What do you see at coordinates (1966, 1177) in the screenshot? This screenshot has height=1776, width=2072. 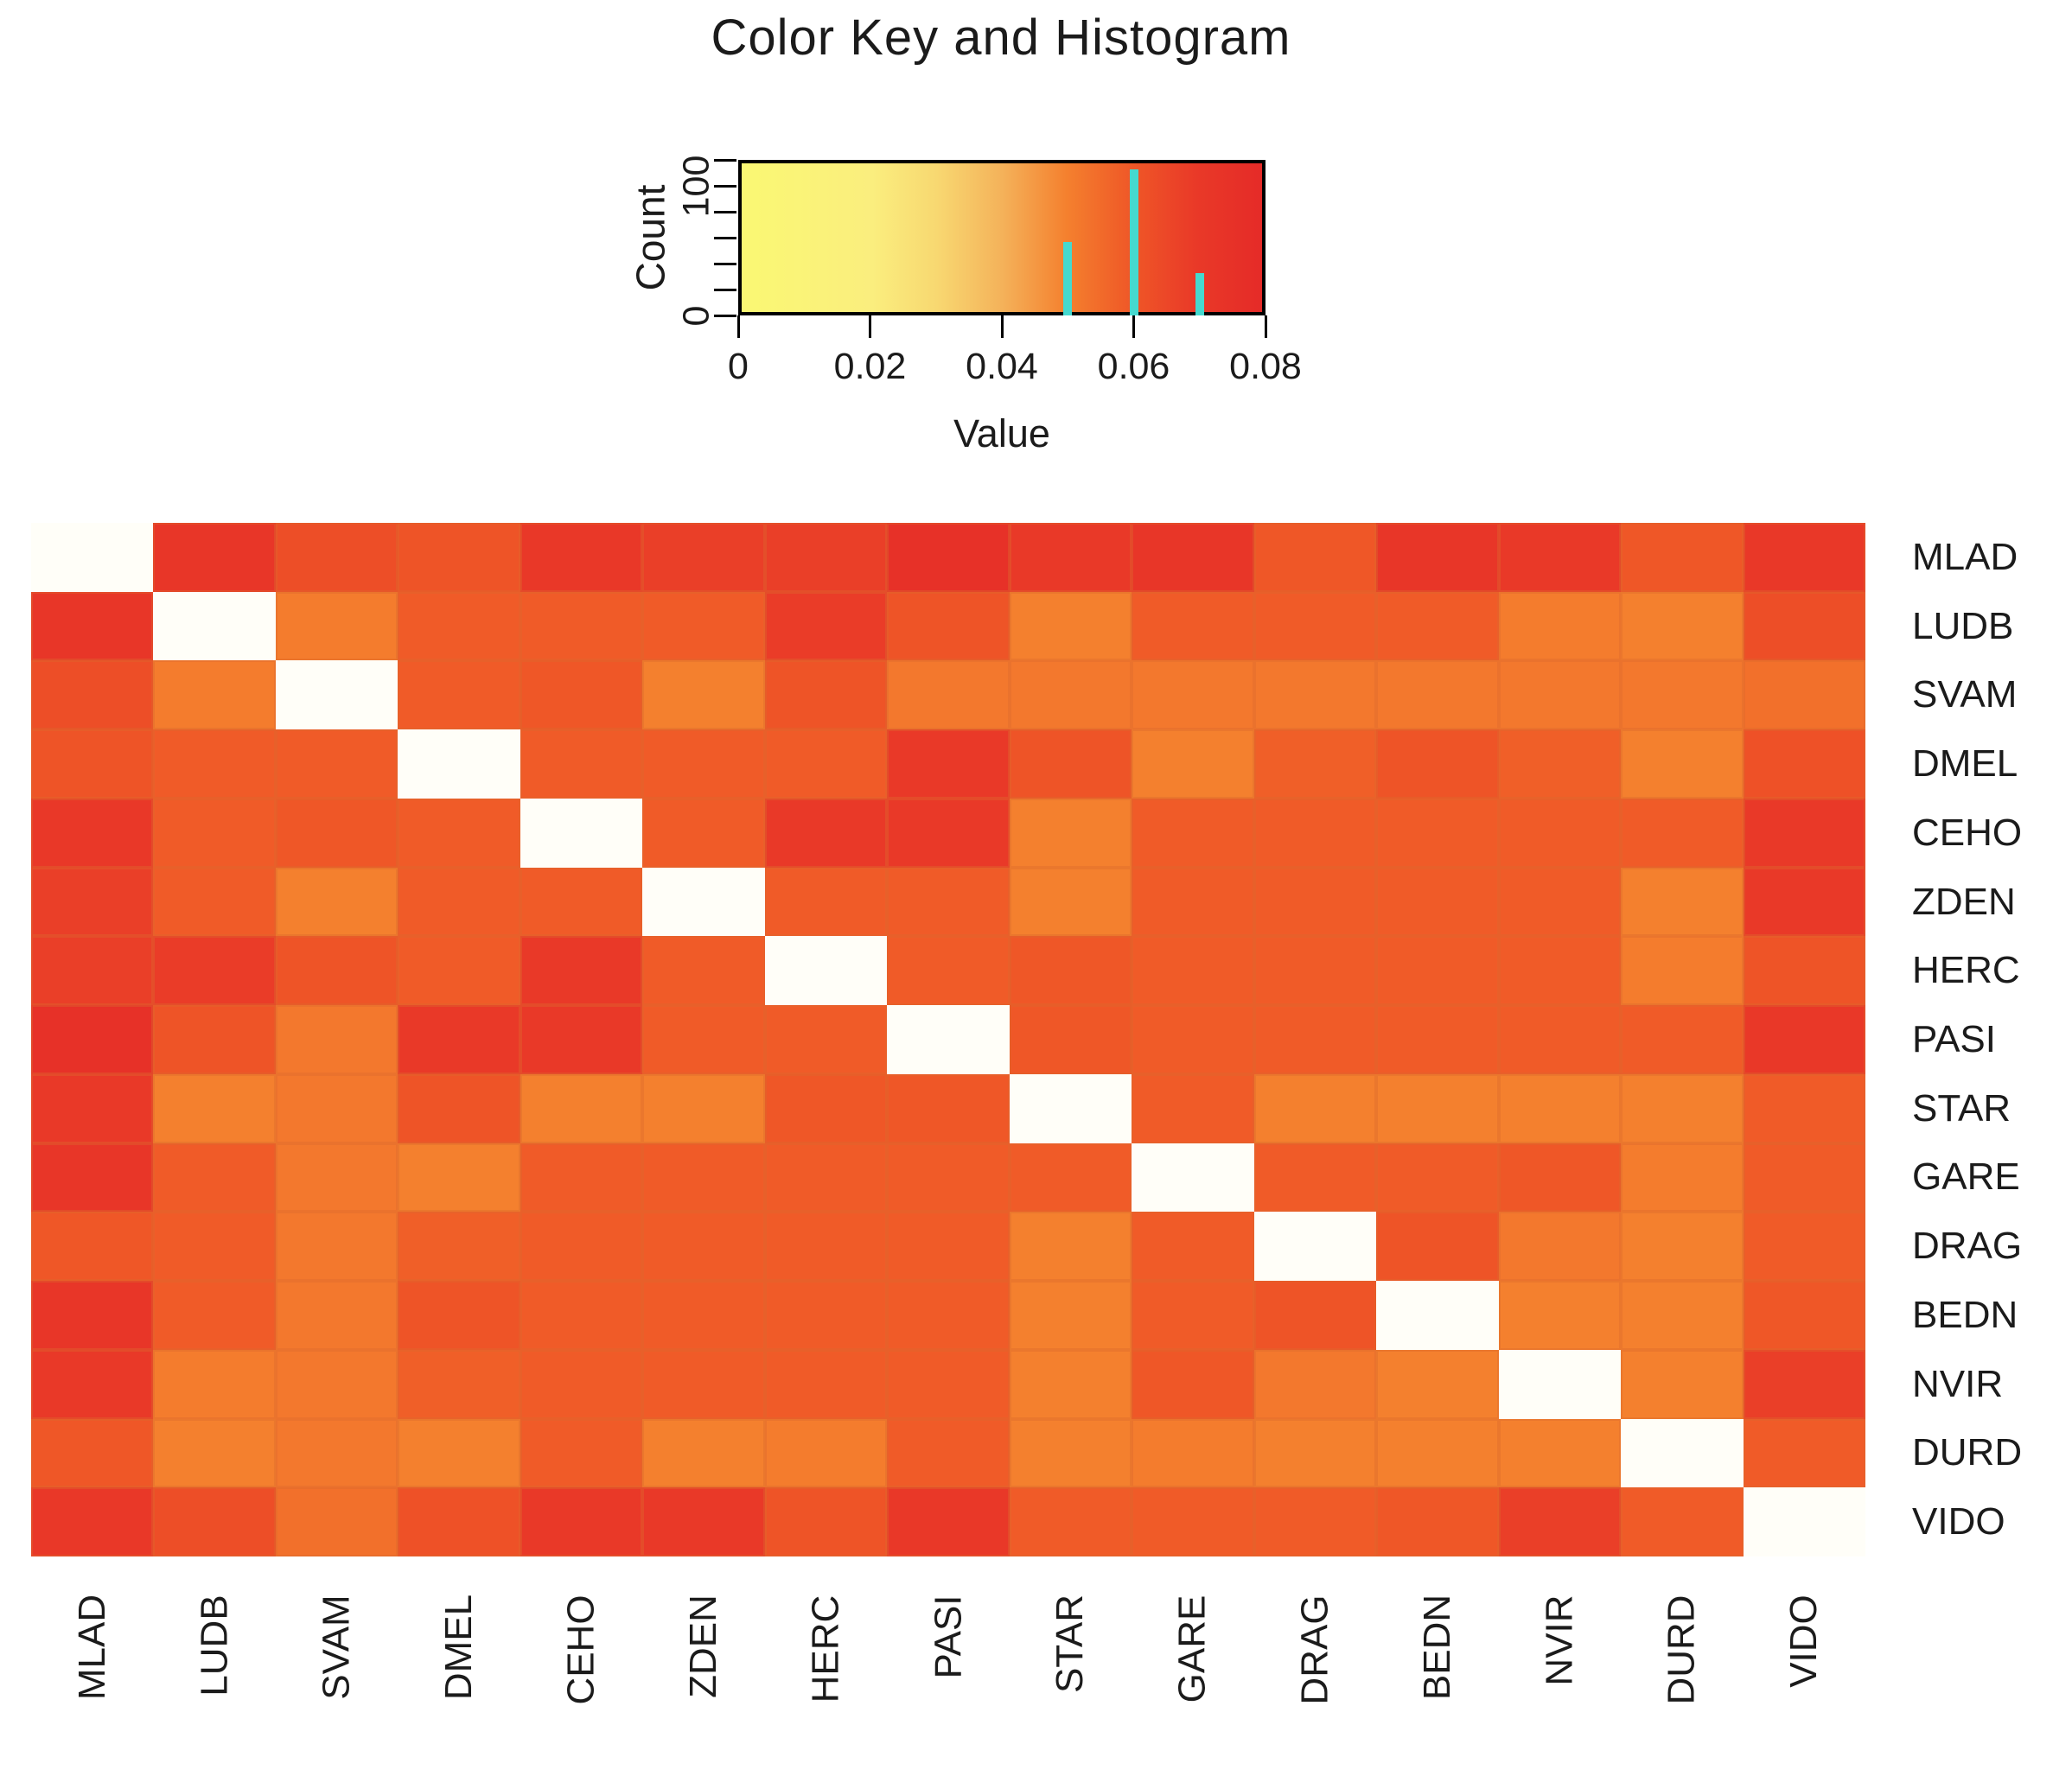 I see `row-label: GARE` at bounding box center [1966, 1177].